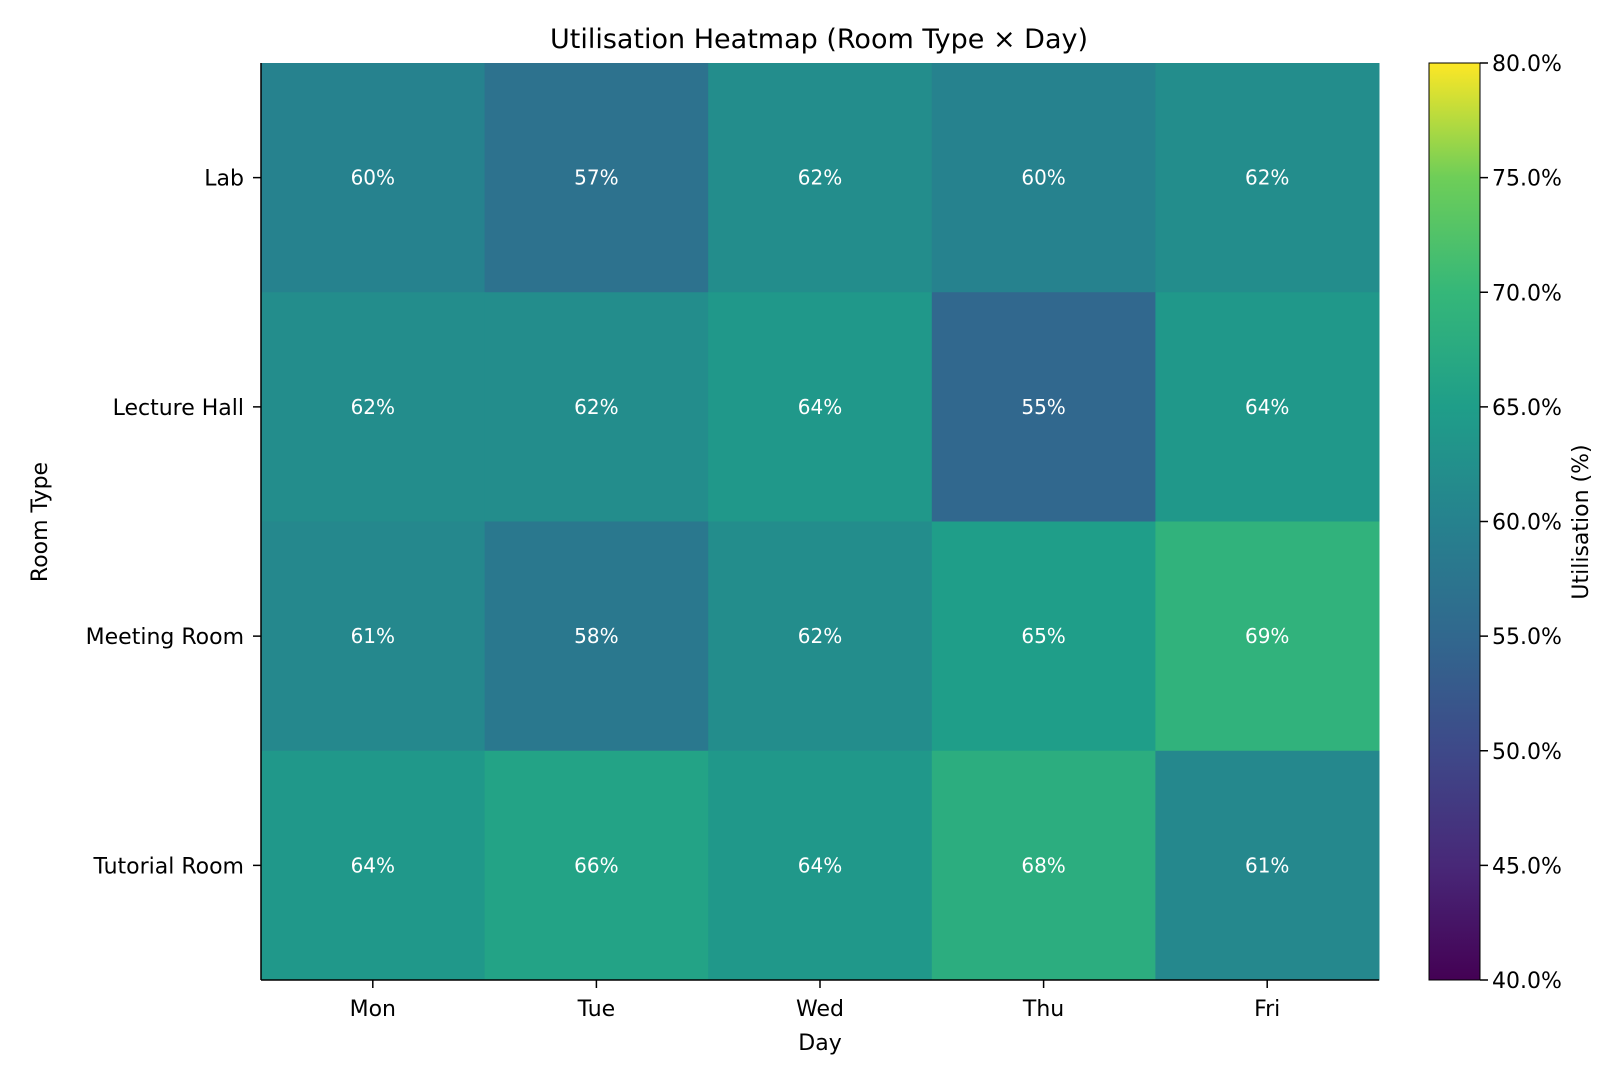  I want to click on y-axis-ticks: Lab Lecture Hall Meeting Room Tutorial Room, so click(173, 523).